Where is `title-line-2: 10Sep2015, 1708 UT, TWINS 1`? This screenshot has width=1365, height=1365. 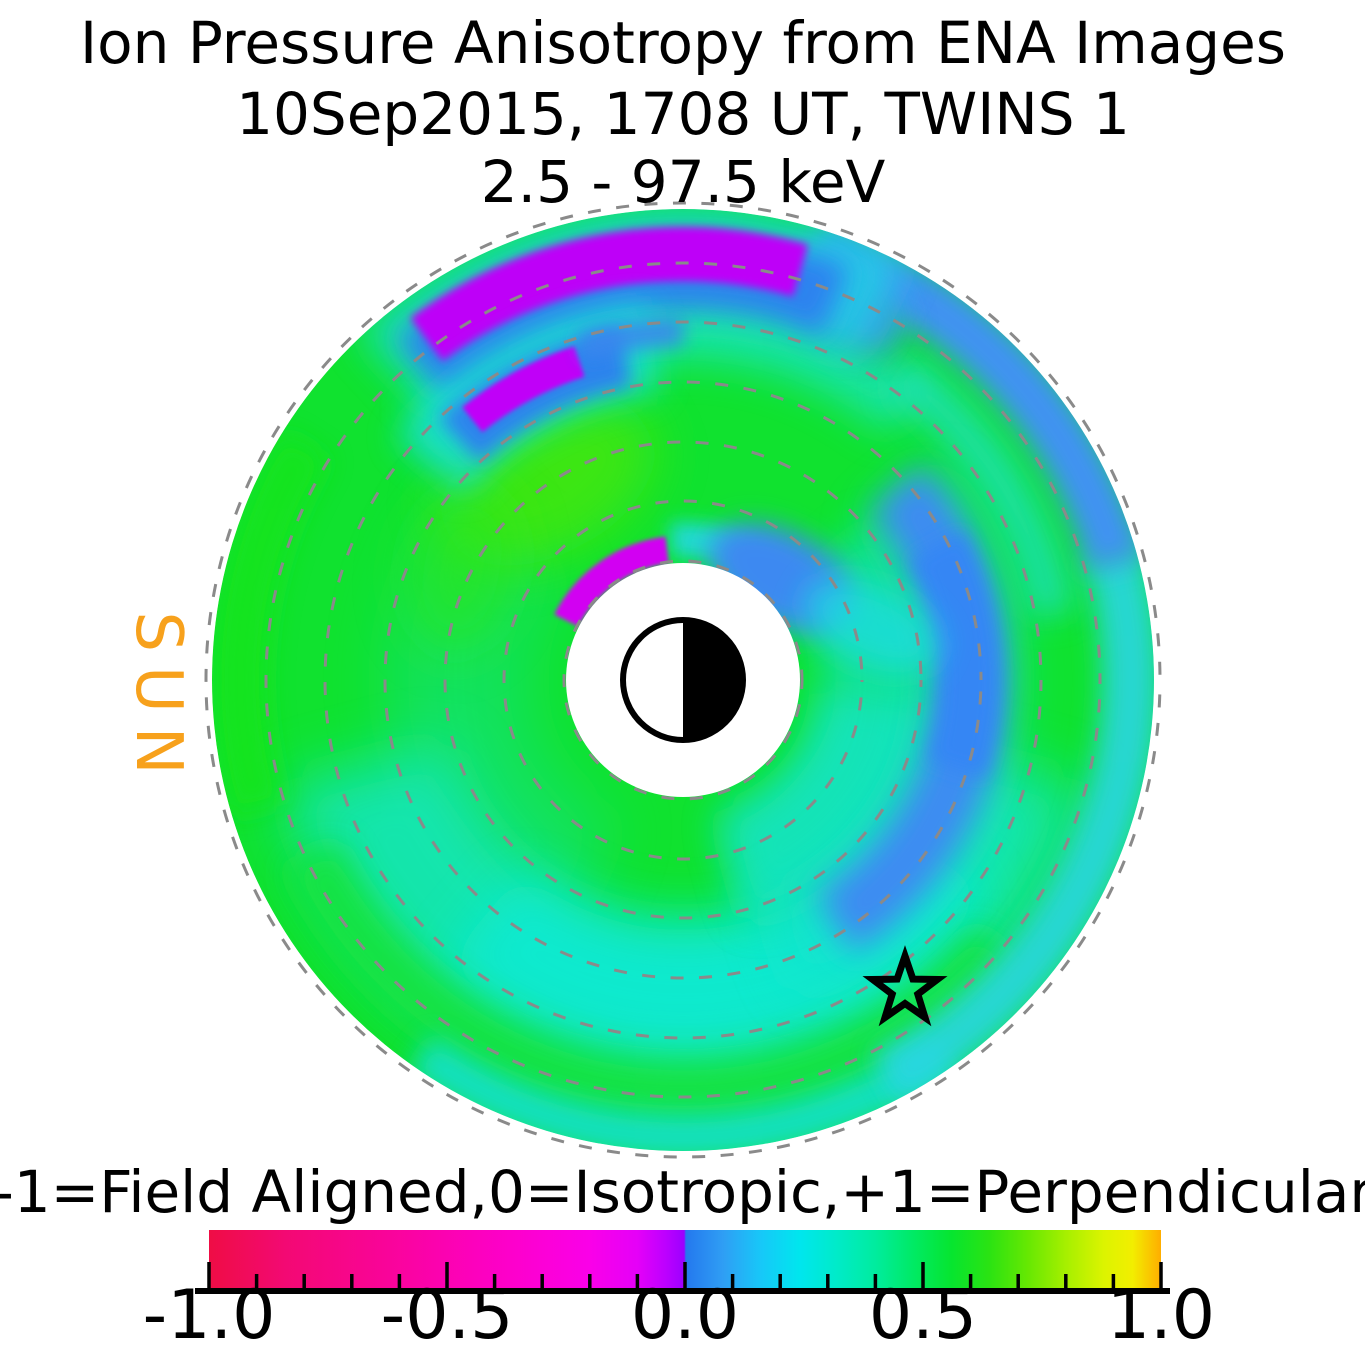 title-line-2: 10Sep2015, 1708 UT, TWINS 1 is located at coordinates (683, 114).